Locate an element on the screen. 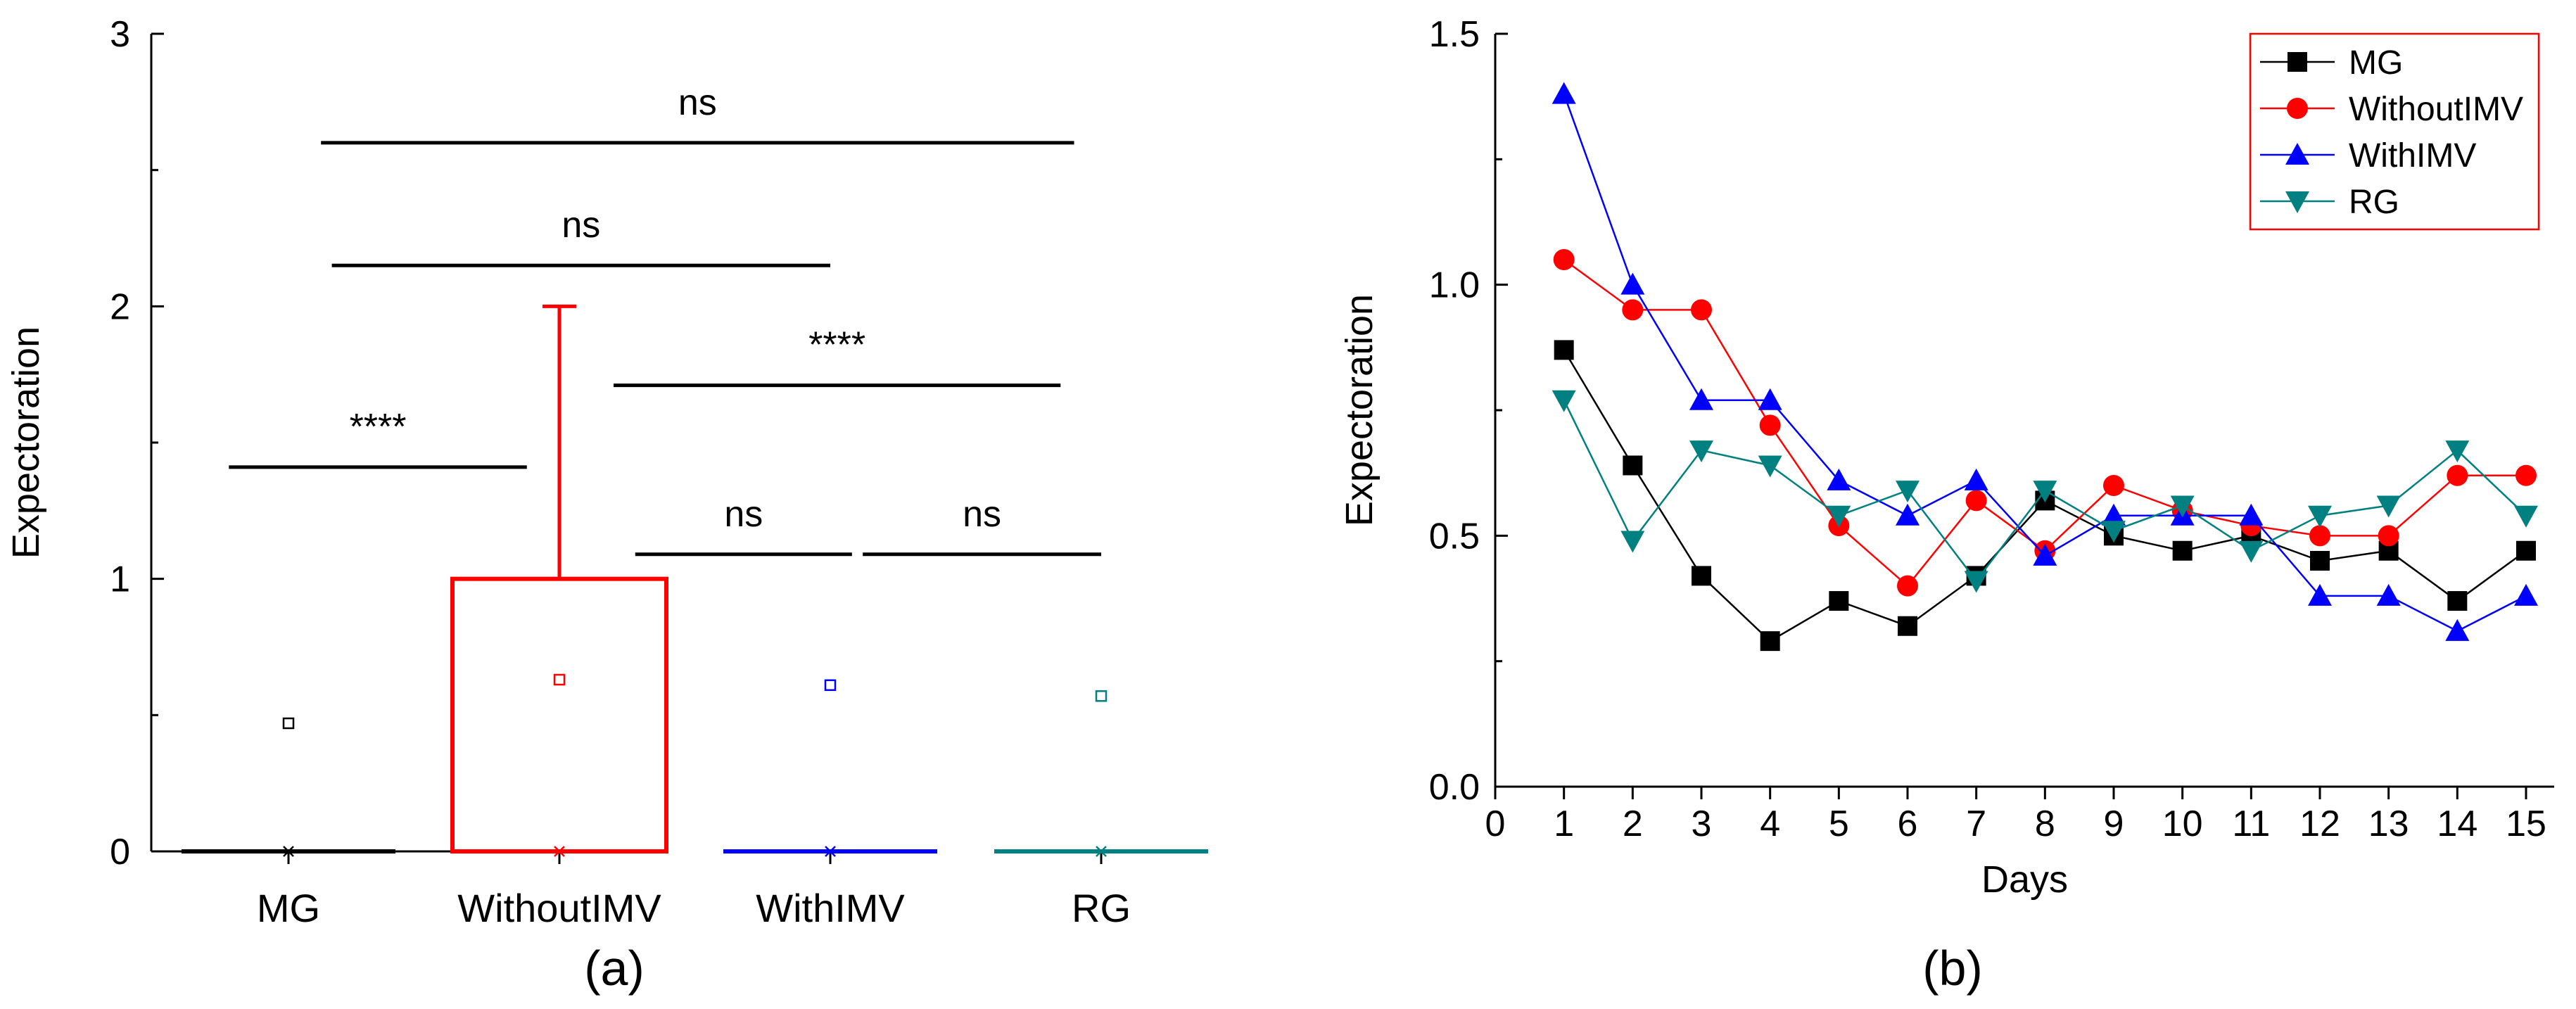 The width and height of the screenshot is (2576, 1009). mean-marker-MG is located at coordinates (288, 724).